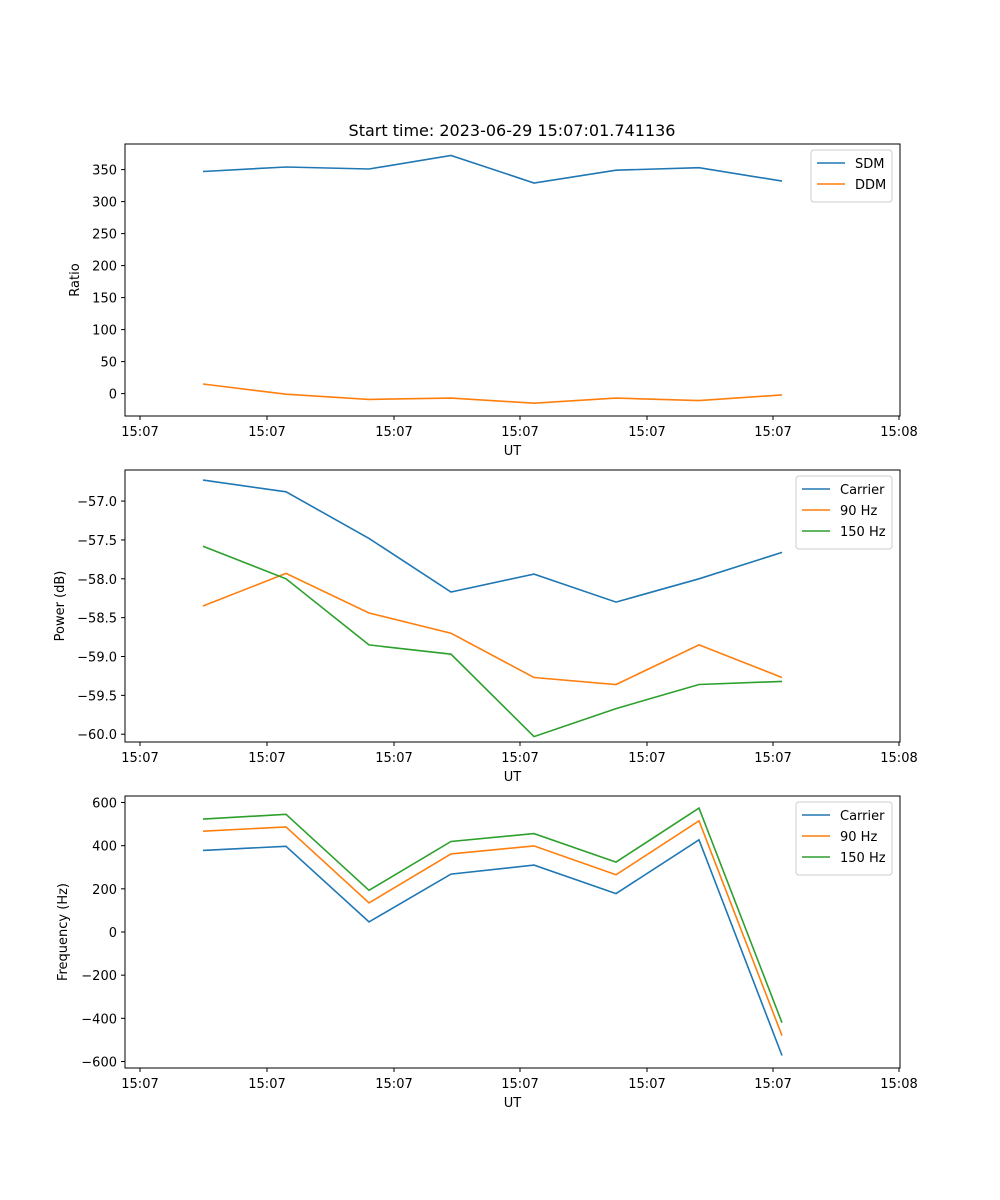 The width and height of the screenshot is (1000, 1200). I want to click on figure-title: Start time: 2023-06-29 15:07:01.741136, so click(512, 130).